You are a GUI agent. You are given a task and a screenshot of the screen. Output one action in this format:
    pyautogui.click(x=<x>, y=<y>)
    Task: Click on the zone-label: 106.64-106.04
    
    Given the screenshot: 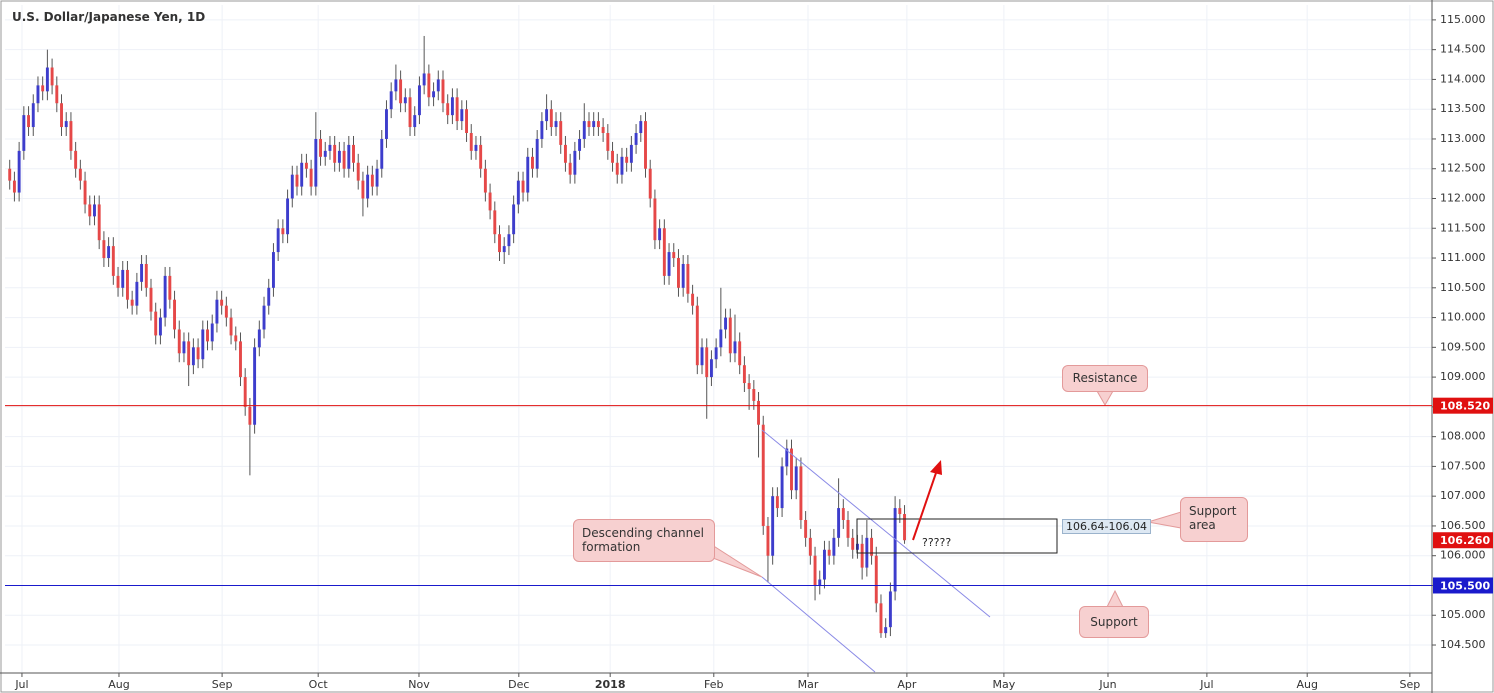 What is the action you would take?
    pyautogui.click(x=1106, y=526)
    